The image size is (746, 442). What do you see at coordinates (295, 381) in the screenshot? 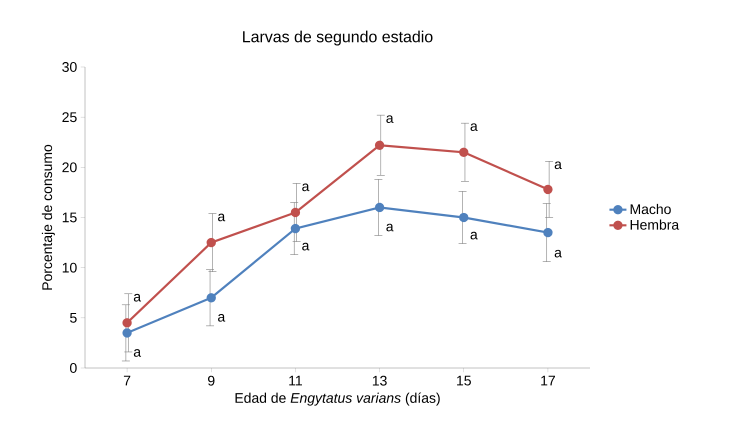
I see `x-tick-label: 11` at bounding box center [295, 381].